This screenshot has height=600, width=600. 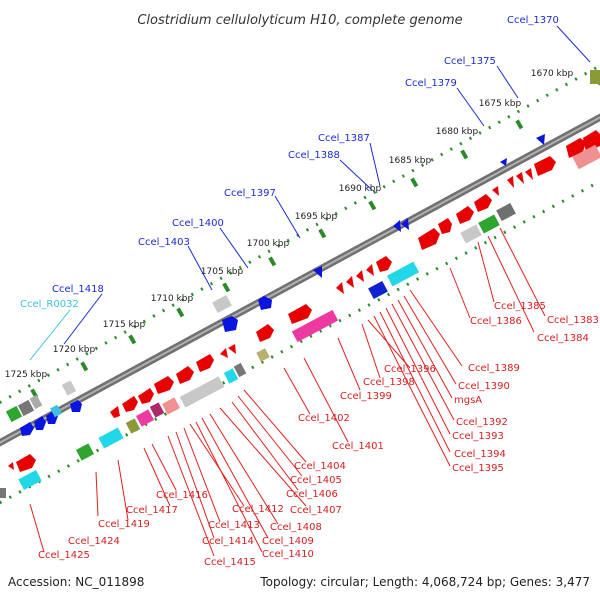 What do you see at coordinates (258, 509) in the screenshot?
I see `gene-label: Ccel_1412` at bounding box center [258, 509].